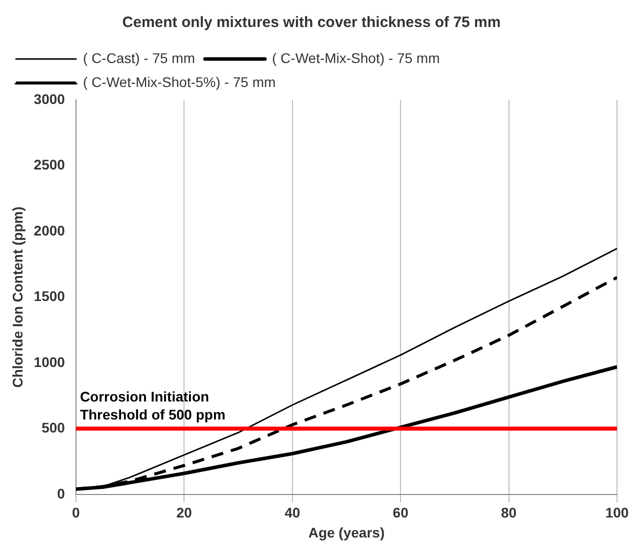  I want to click on x-axis-title: Age (years), so click(346, 532).